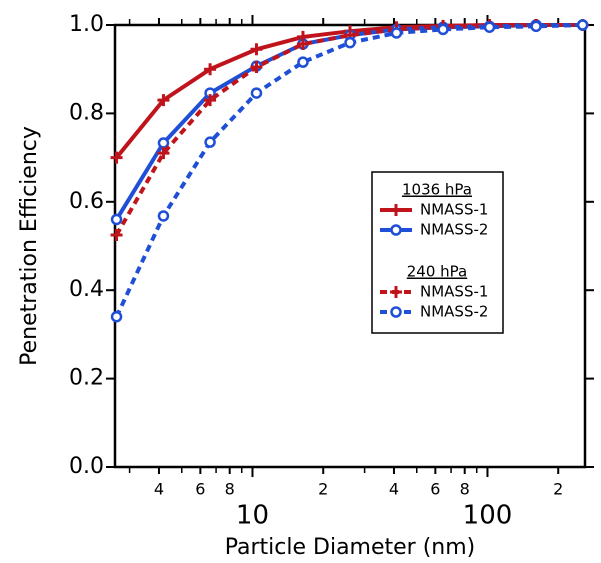 The image size is (601, 563). Describe the element at coordinates (86, 24) in the screenshot. I see `y-tick-label: 1.0` at that location.